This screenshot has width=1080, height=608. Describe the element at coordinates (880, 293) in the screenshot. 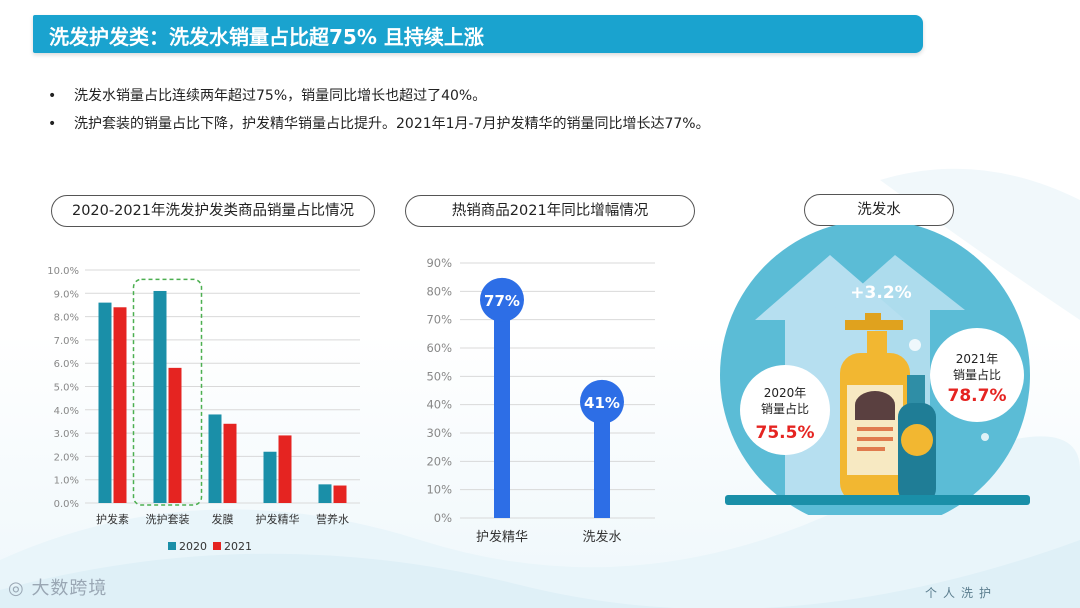

I see `growth-label: +3.2%` at that location.